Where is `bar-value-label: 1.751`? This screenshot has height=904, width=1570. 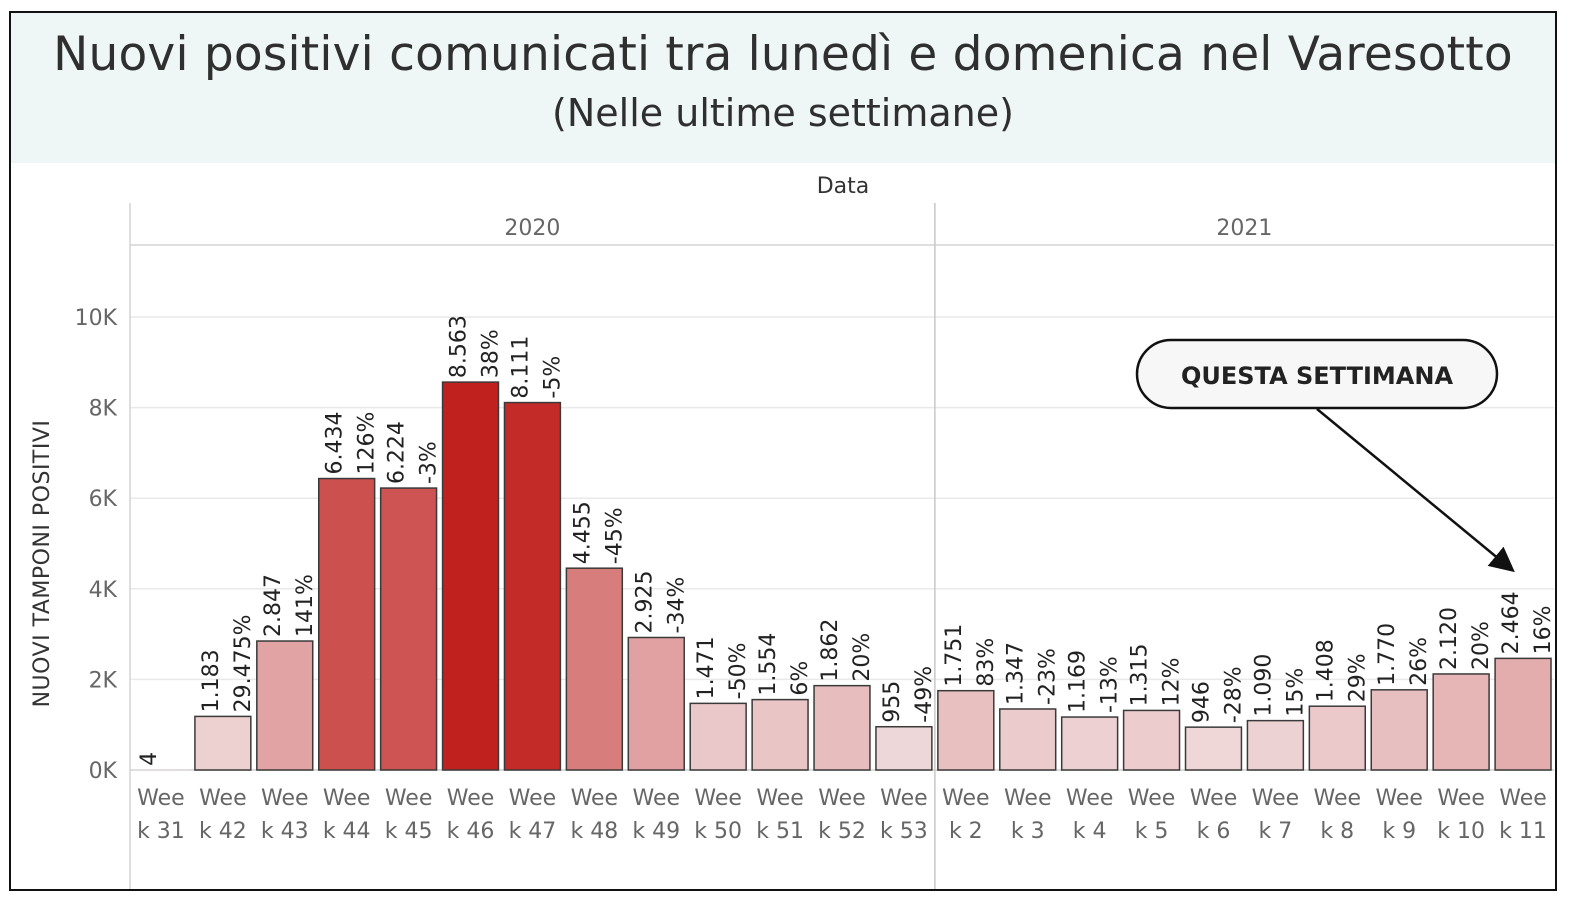 bar-value-label: 1.751 is located at coordinates (954, 655).